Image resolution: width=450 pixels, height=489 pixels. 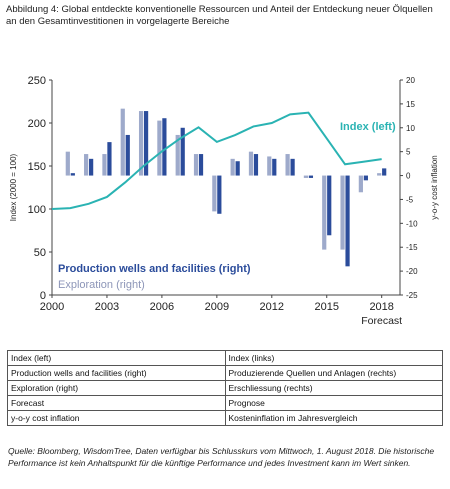 I want to click on x-tick-label: 2009, so click(x=217, y=307).